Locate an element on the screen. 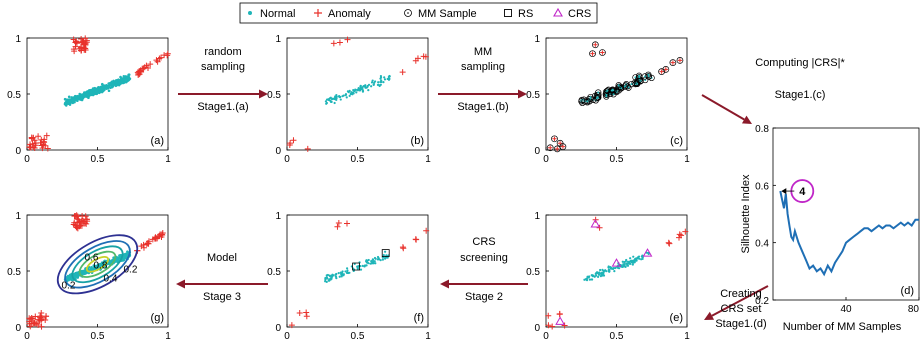 This screenshot has height=356, width=923. contour-label: 0.8 is located at coordinates (101, 265).